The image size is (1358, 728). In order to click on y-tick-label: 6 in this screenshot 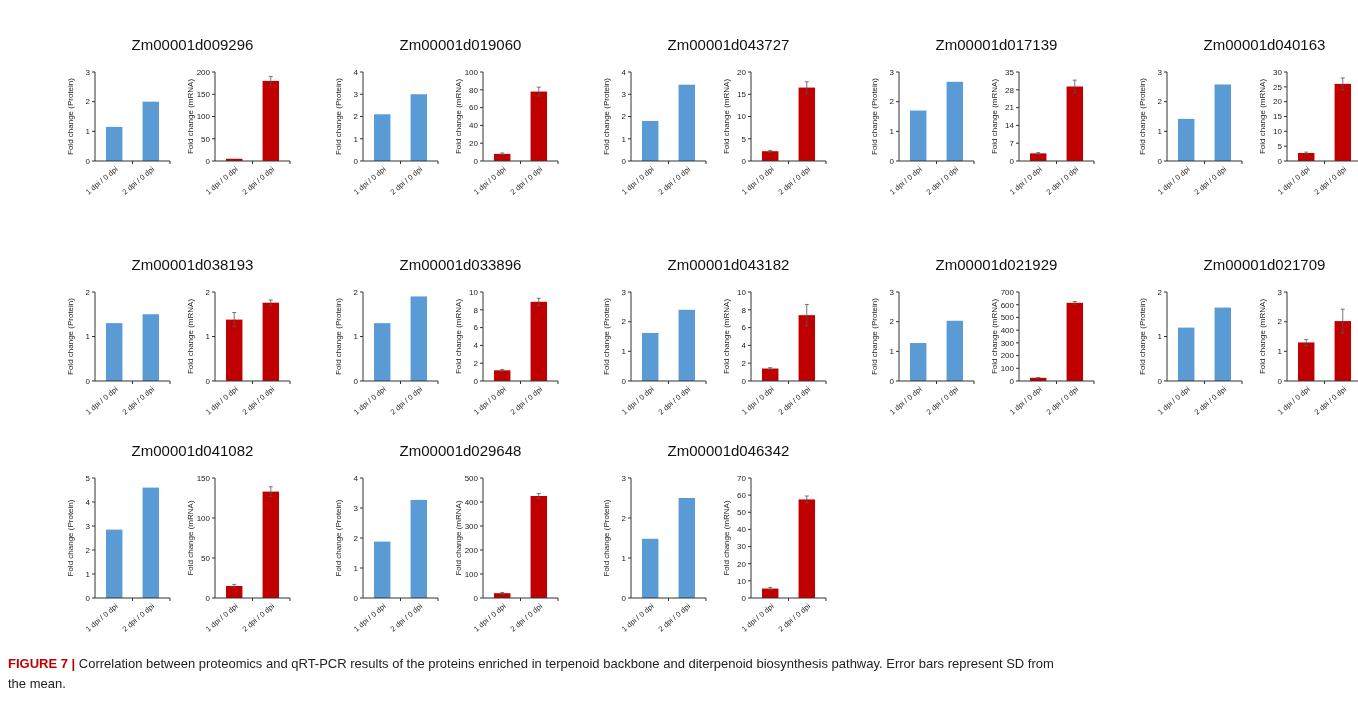, I will do `click(744, 328)`.